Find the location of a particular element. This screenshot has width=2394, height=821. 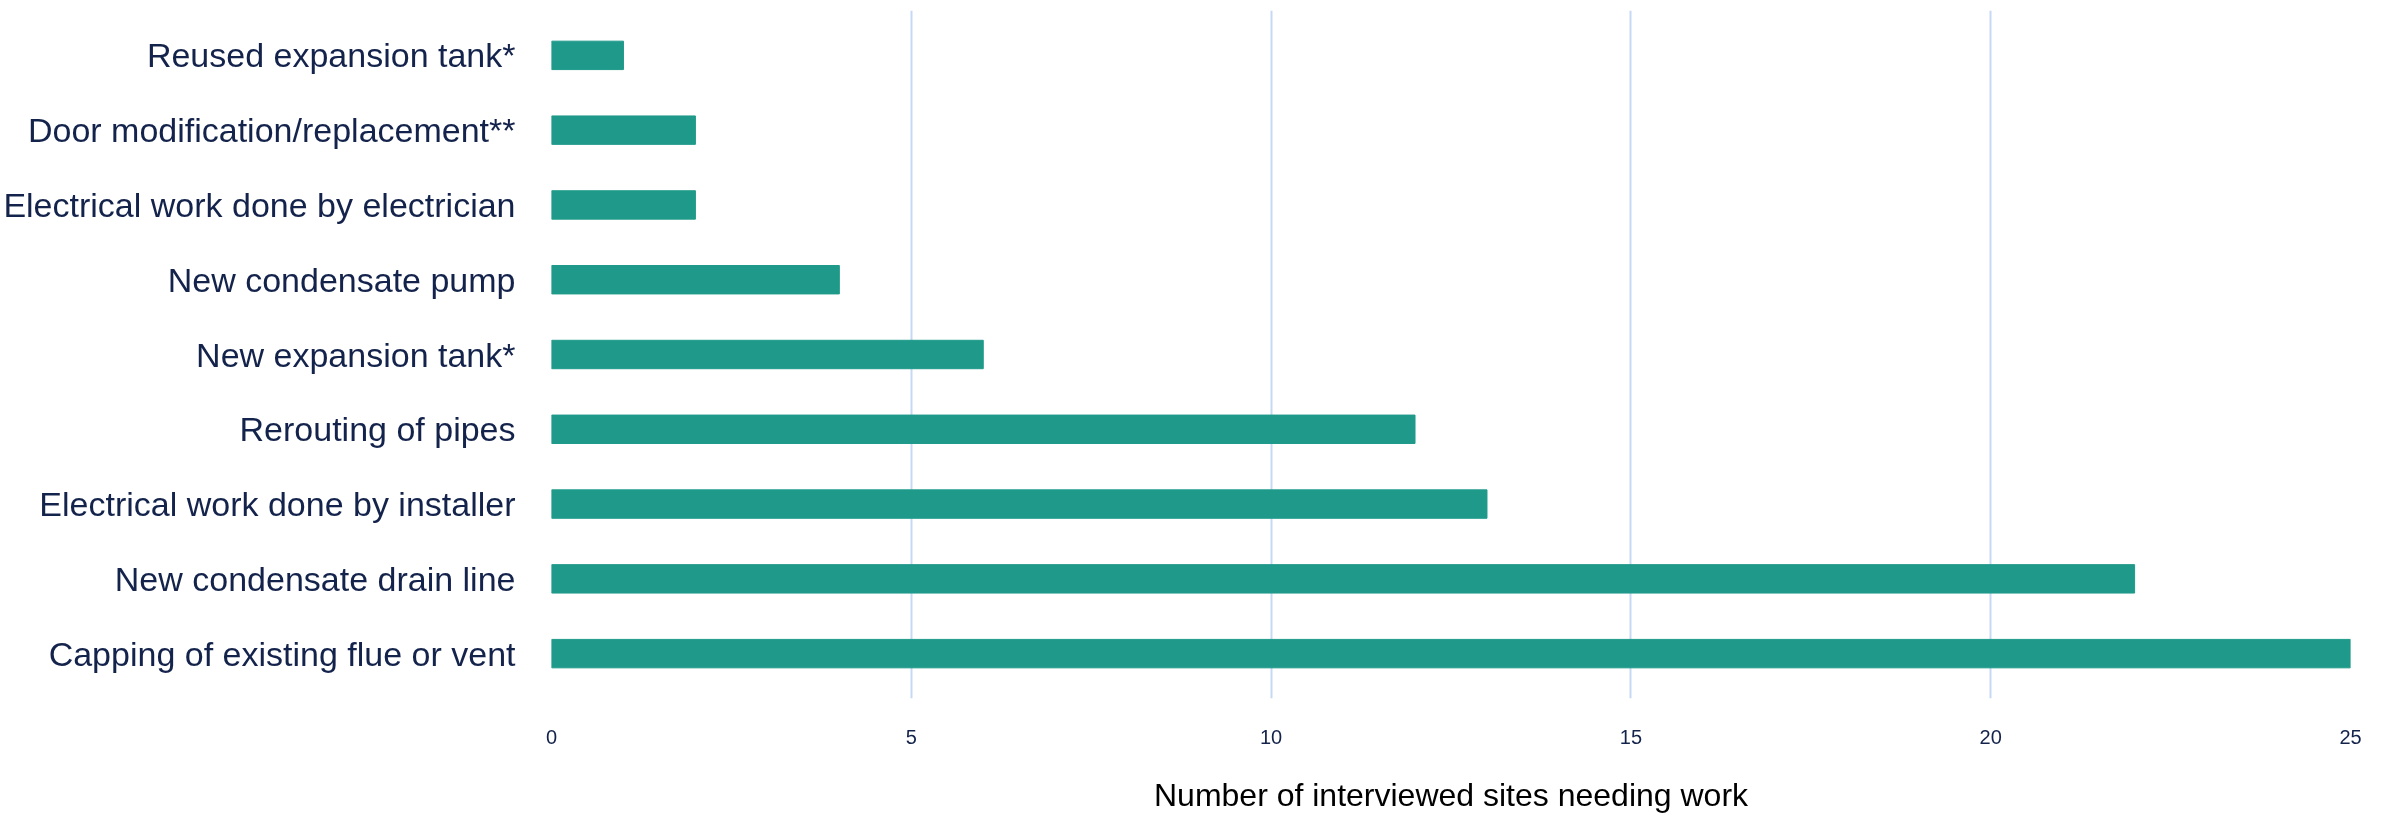

y-tick-label: New expansion tank* is located at coordinates (356, 354).